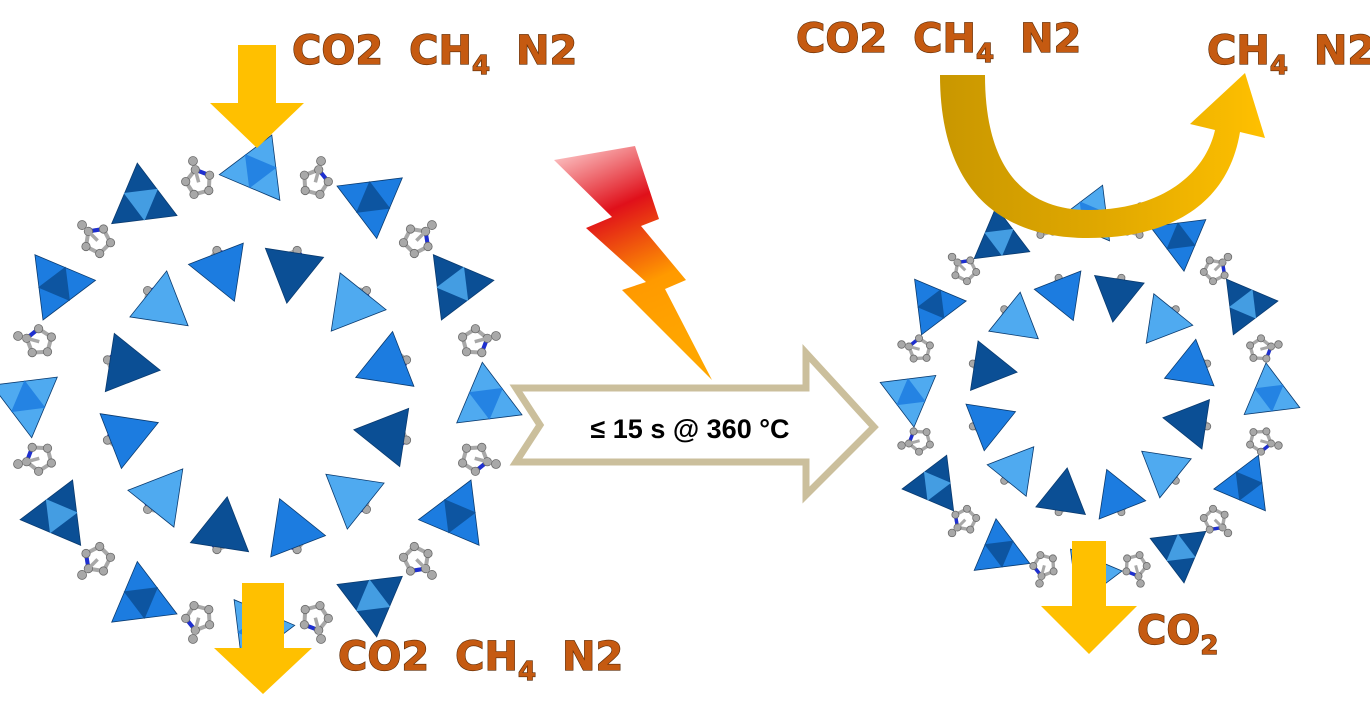 This screenshot has width=1370, height=723. Describe the element at coordinates (1102, 155) in the screenshot. I see `curved-arrow-icon` at that location.